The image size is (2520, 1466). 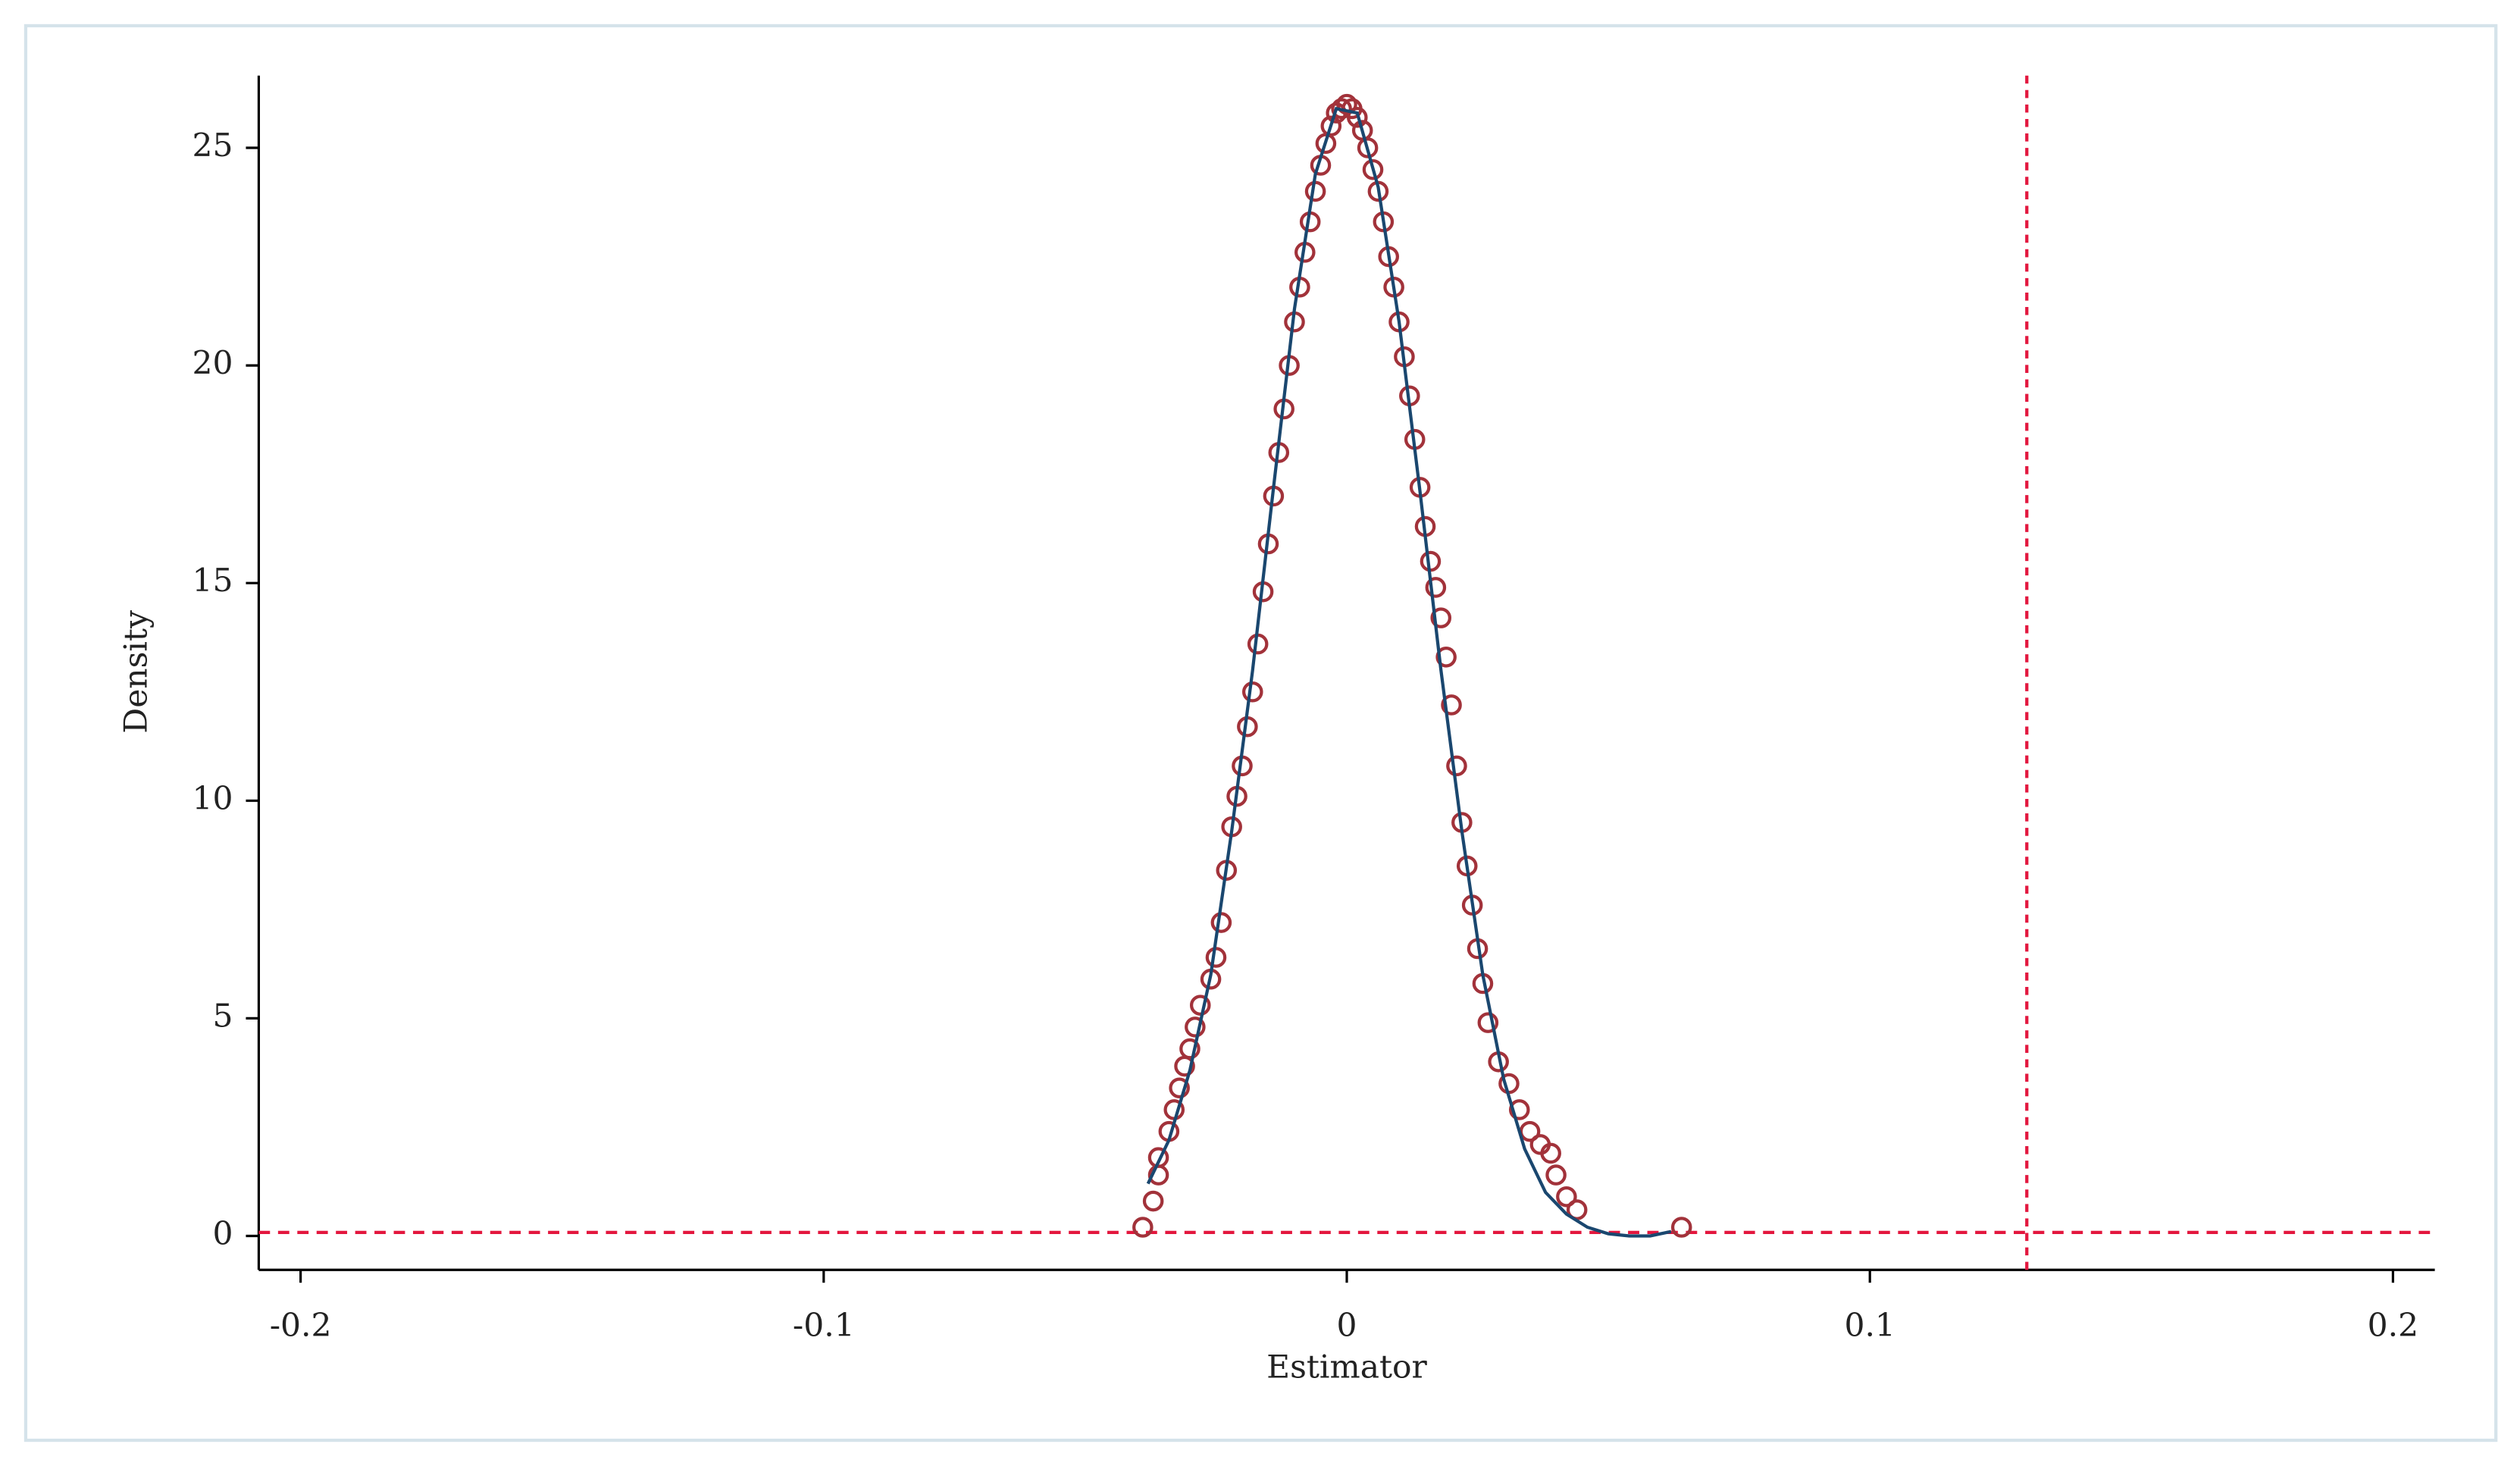 What do you see at coordinates (1346, 1367) in the screenshot?
I see `x-axis-title: Estimator` at bounding box center [1346, 1367].